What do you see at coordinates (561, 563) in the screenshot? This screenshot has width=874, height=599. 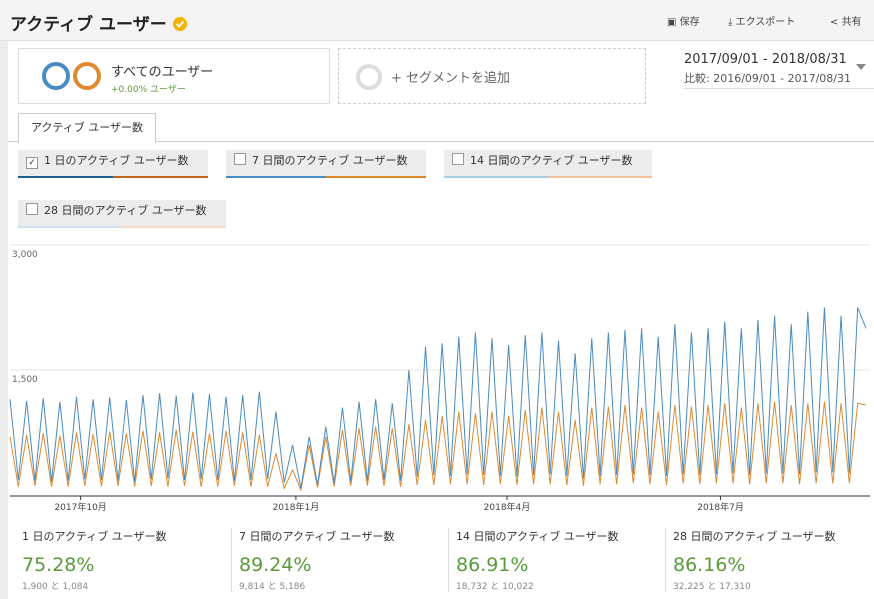 I see `summary-card: 14 日間のアクティブ ユーザー数 86.91% 18,732 と 10,022` at bounding box center [561, 563].